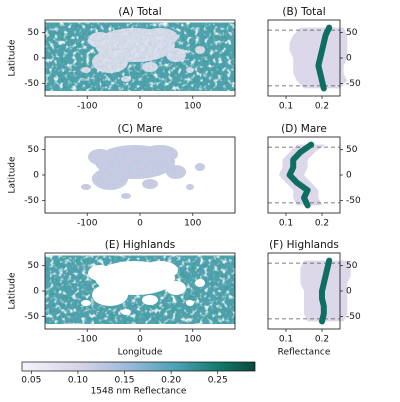 This screenshot has height=402, width=400. Describe the element at coordinates (140, 353) in the screenshot. I see `x-axis-label: Longitude` at that location.